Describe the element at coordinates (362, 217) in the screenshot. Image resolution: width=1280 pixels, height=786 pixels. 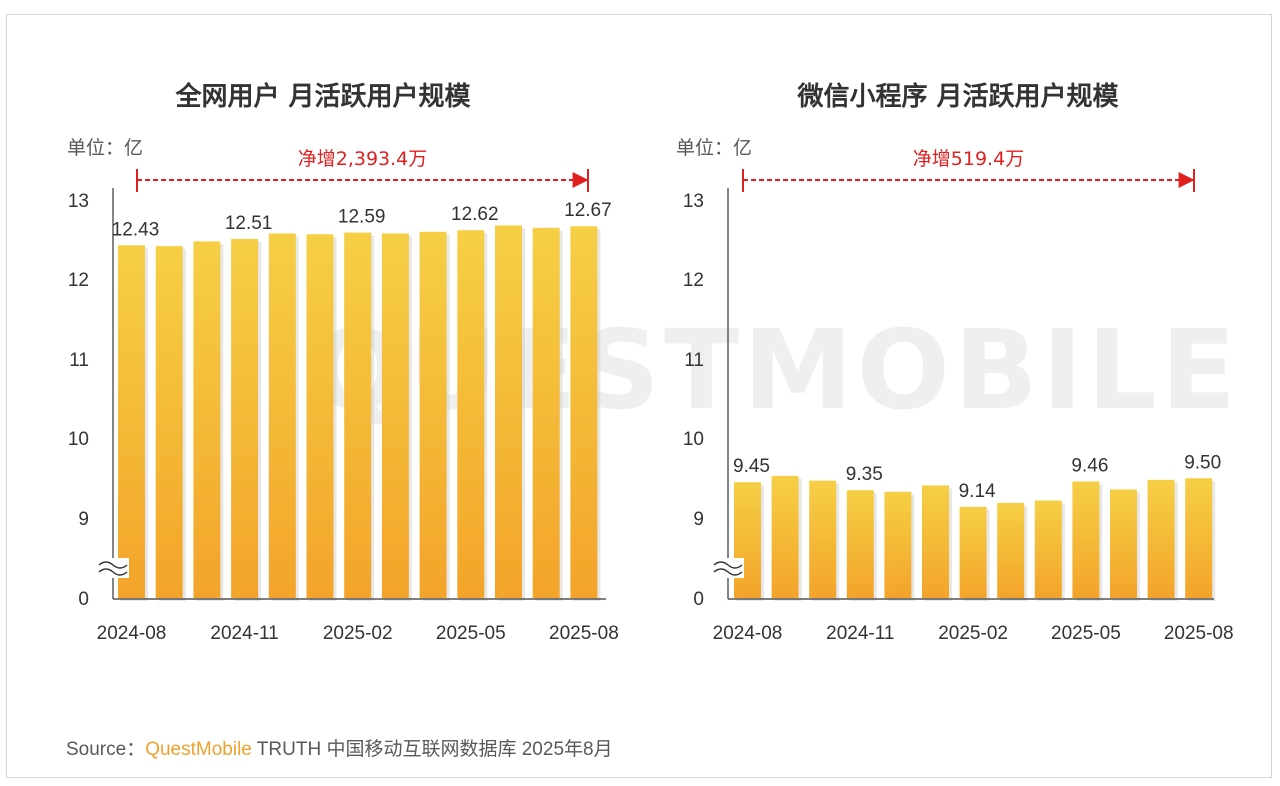
I see `data-label: 12.59` at that location.